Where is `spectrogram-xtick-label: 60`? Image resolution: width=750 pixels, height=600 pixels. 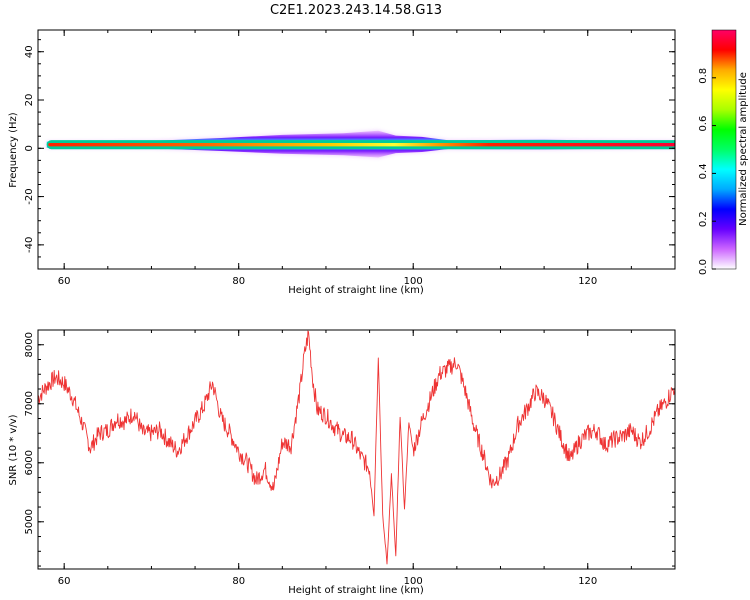 spectrogram-xtick-label: 60 is located at coordinates (64, 281).